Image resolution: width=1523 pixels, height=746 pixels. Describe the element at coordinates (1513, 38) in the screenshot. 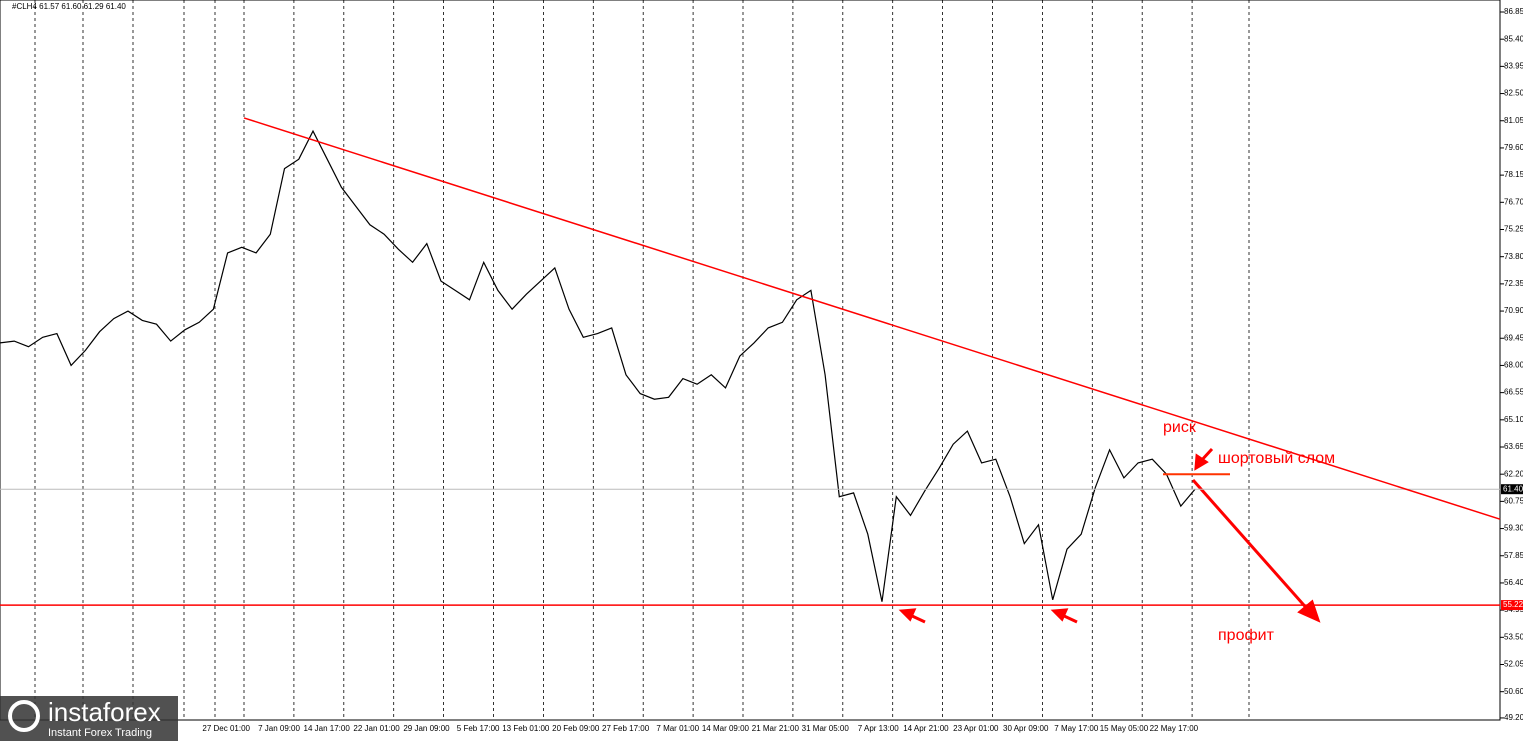

I see `y-tick-label: 85.40` at that location.